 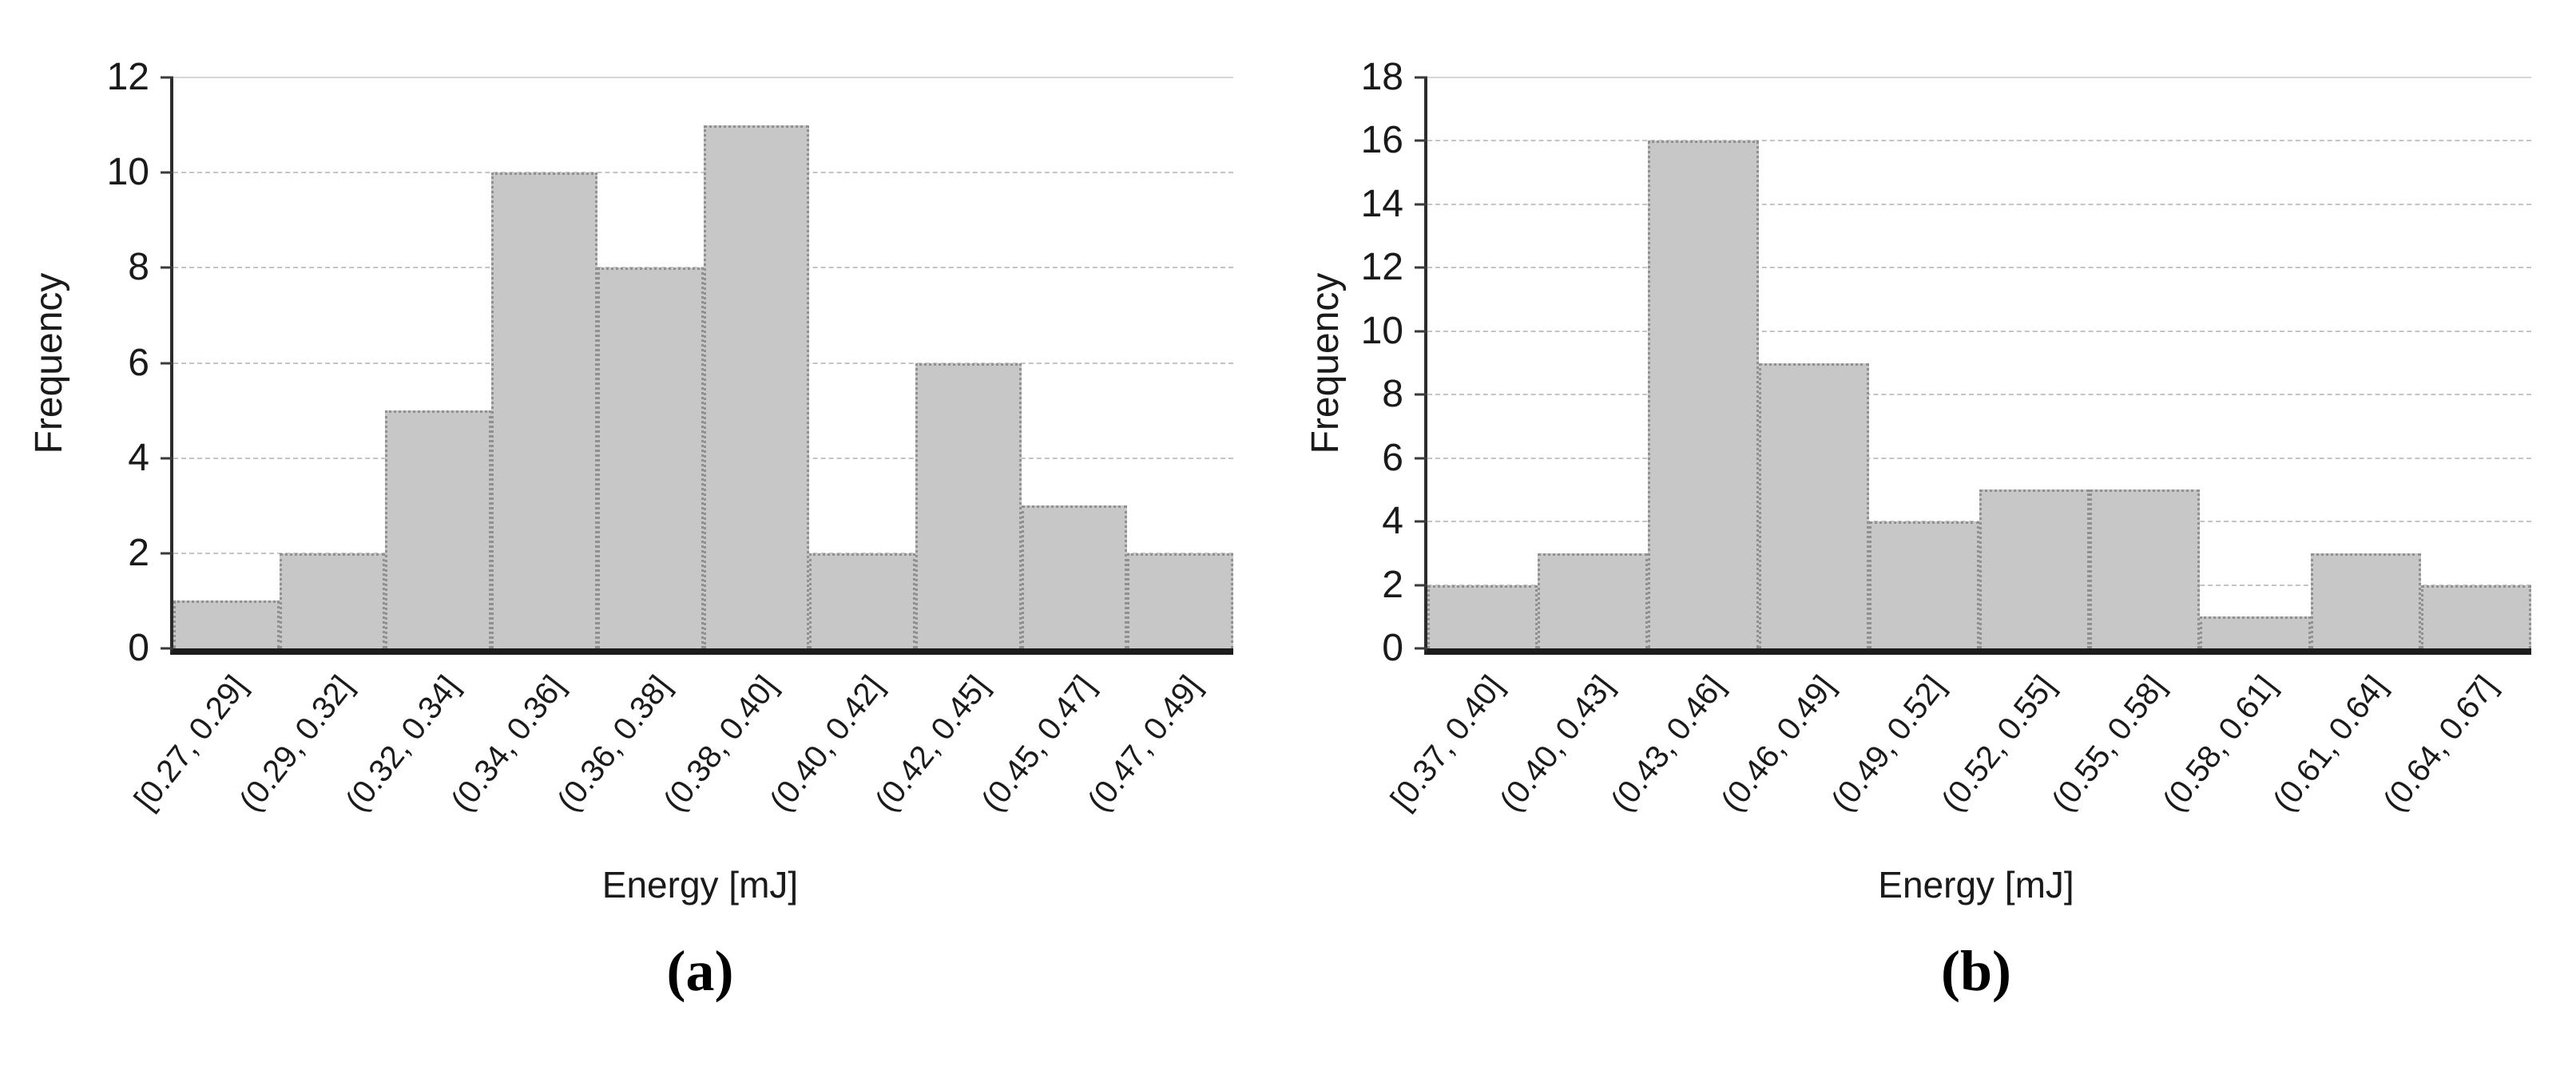 What do you see at coordinates (700, 971) in the screenshot?
I see `subfigure-caption: (a)` at bounding box center [700, 971].